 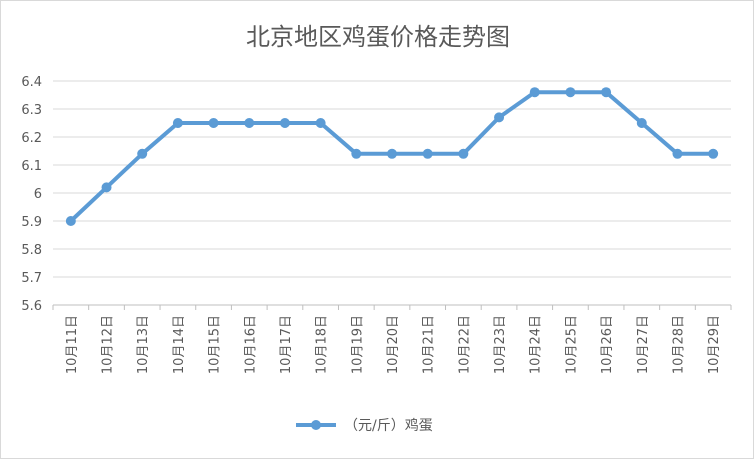 I want to click on x-tick-label: 10月12日, so click(x=108, y=344).